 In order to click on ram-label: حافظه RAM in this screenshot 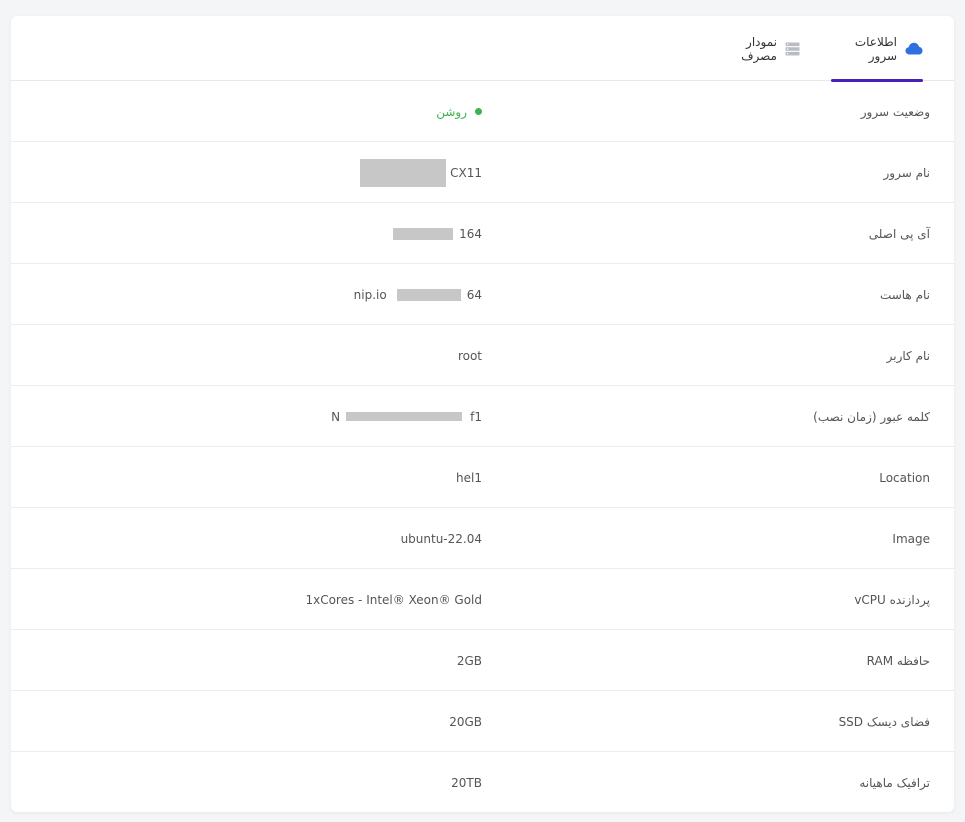, I will do `click(898, 660)`.